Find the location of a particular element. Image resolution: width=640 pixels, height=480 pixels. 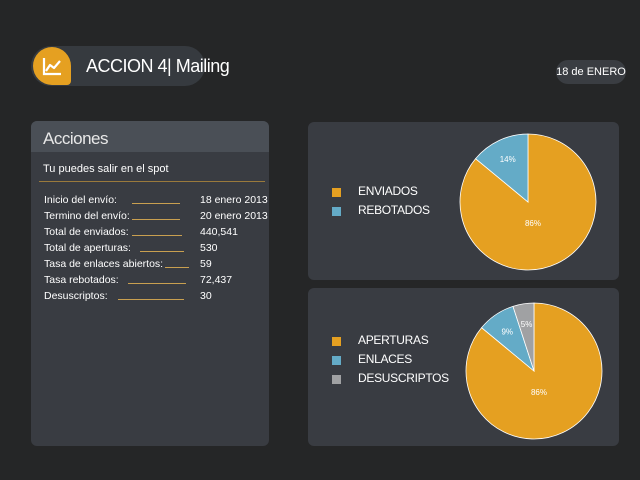

stat-value: 530 is located at coordinates (209, 248).